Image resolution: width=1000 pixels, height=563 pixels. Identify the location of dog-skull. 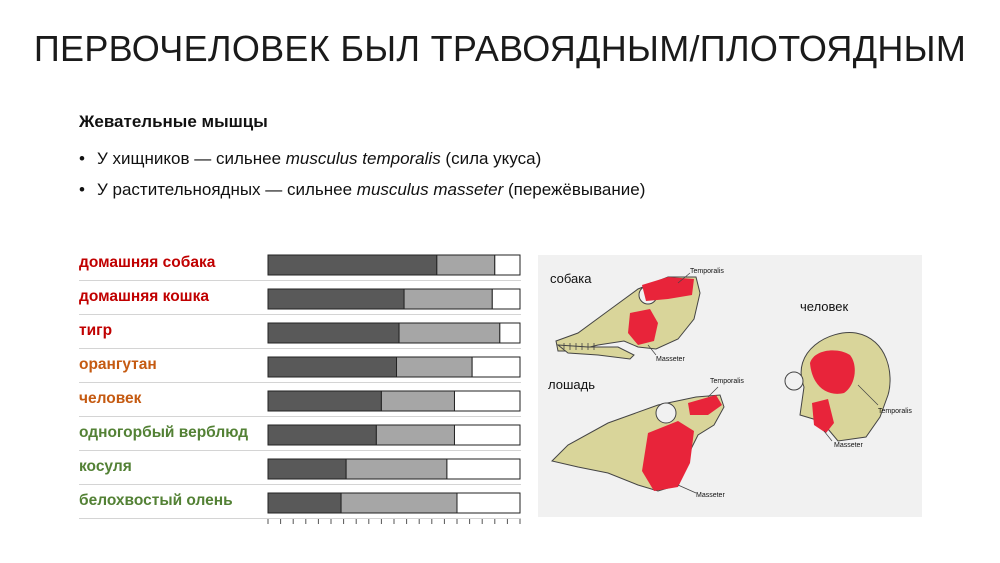
(628, 316).